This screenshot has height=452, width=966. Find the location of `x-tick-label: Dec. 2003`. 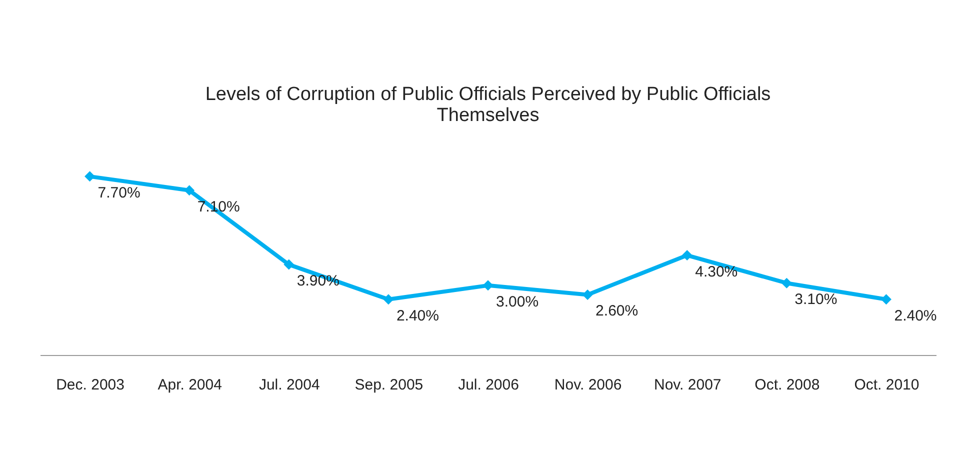

x-tick-label: Dec. 2003 is located at coordinates (90, 385).